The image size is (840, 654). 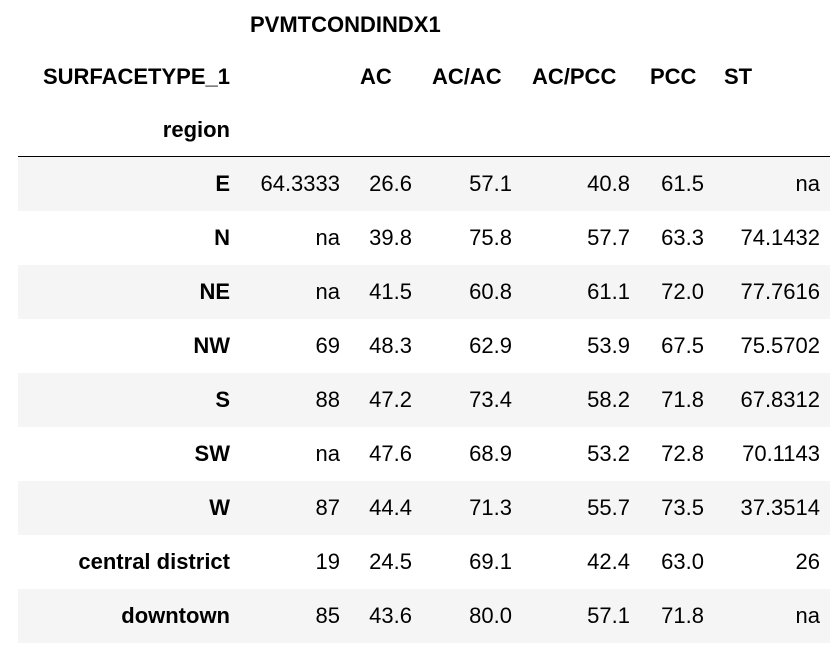 What do you see at coordinates (390, 615) in the screenshot?
I see `table-cell: 43.6` at bounding box center [390, 615].